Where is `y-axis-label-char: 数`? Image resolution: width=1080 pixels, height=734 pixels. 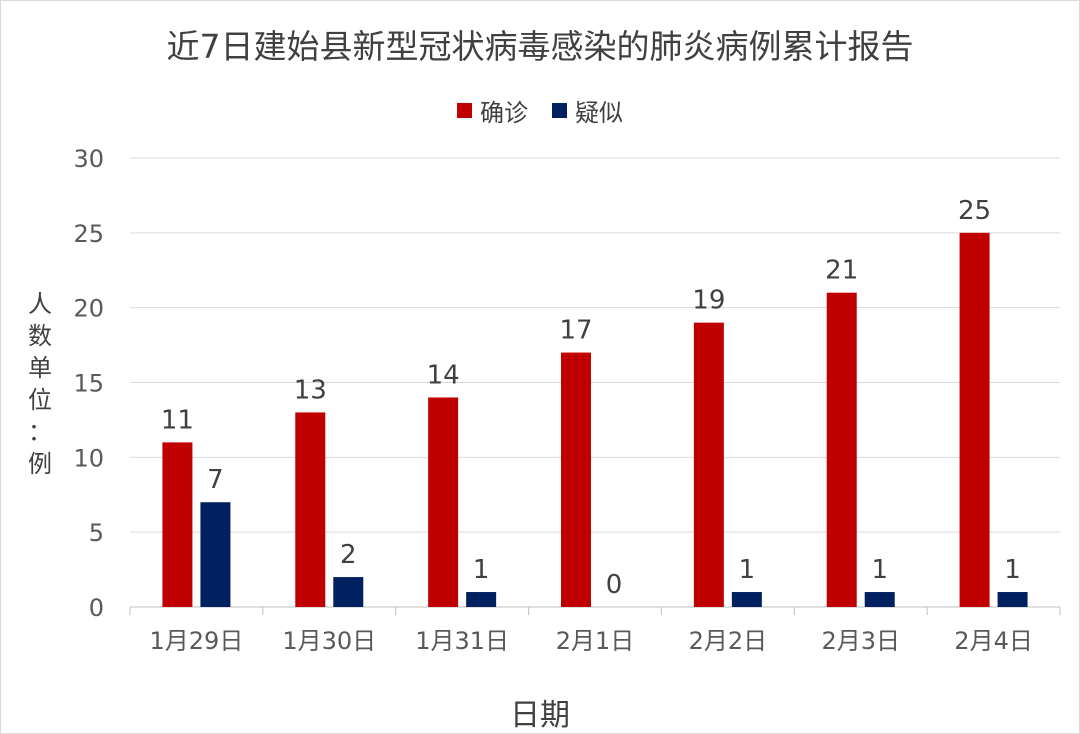 y-axis-label-char: 数 is located at coordinates (40, 336).